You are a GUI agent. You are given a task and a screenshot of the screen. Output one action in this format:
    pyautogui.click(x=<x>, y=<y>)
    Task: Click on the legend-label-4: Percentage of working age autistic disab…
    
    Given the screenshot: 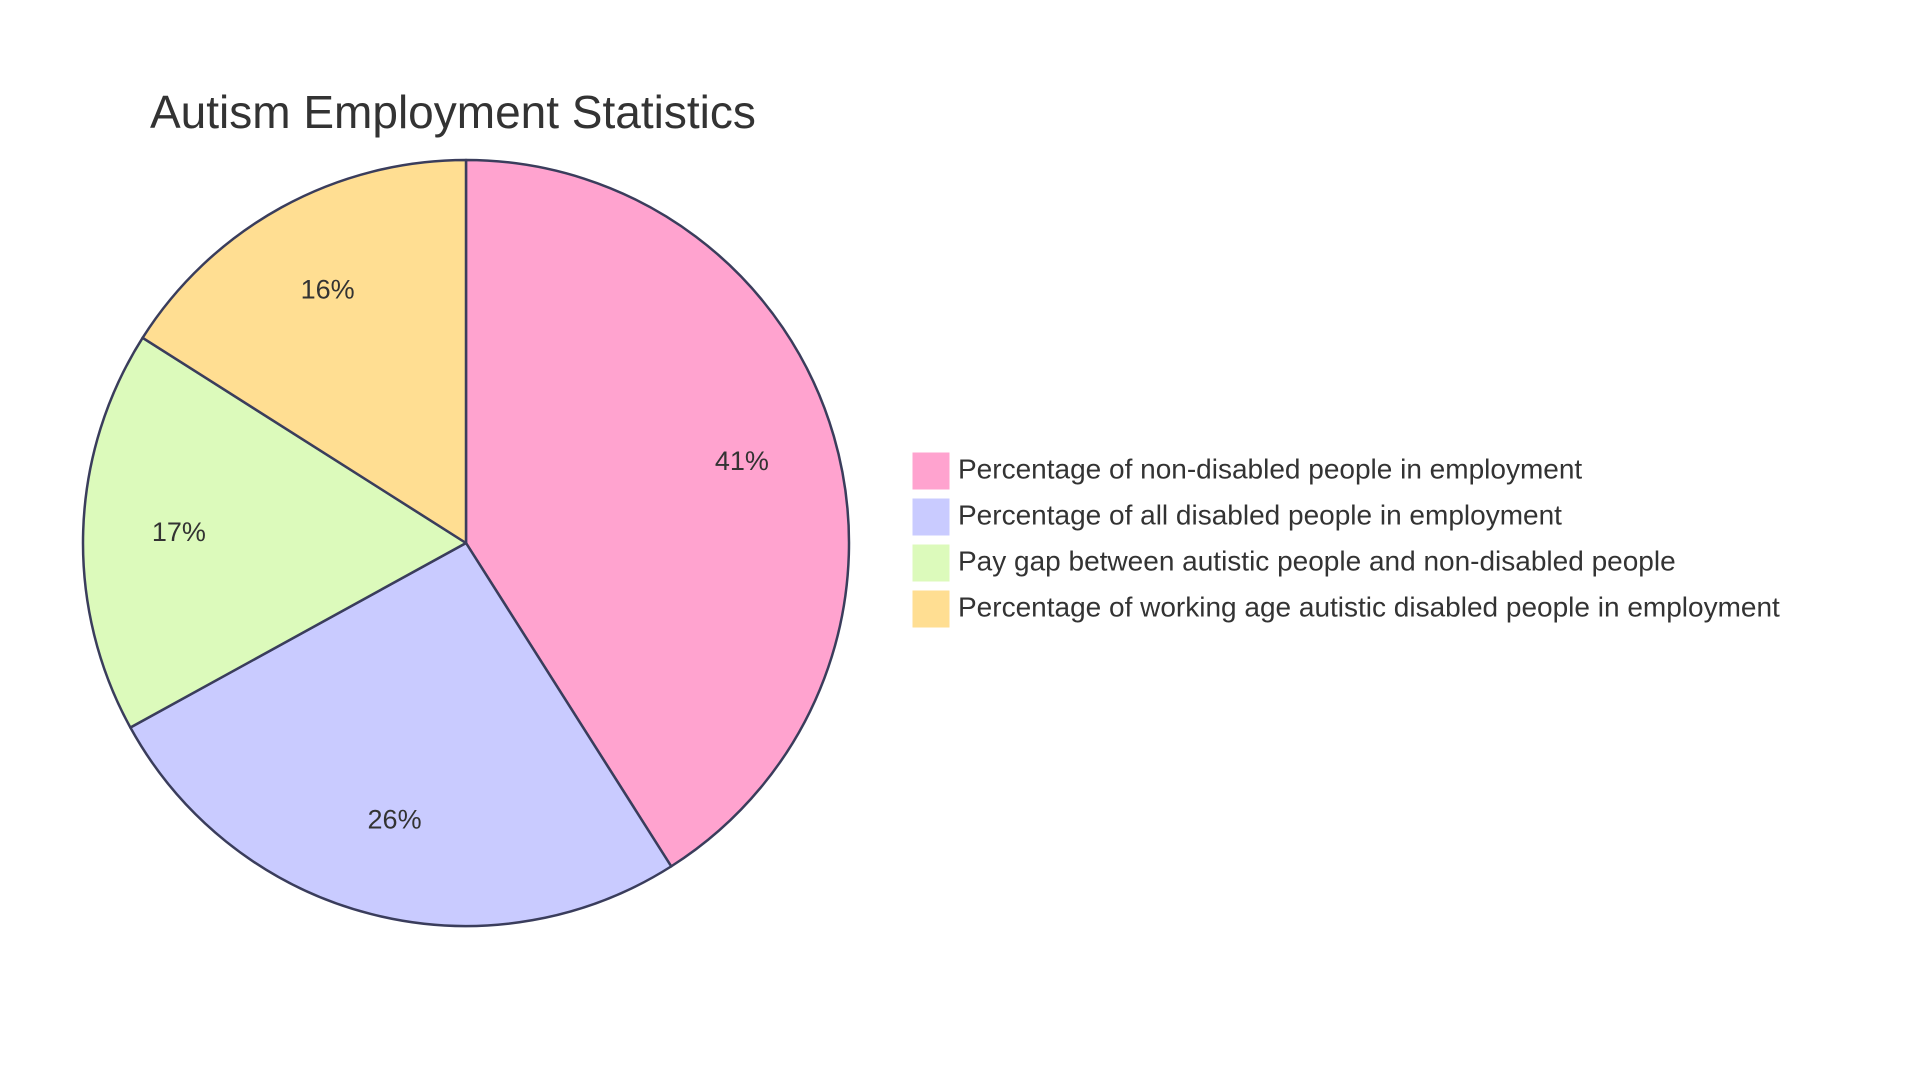 What is the action you would take?
    pyautogui.click(x=1369, y=606)
    